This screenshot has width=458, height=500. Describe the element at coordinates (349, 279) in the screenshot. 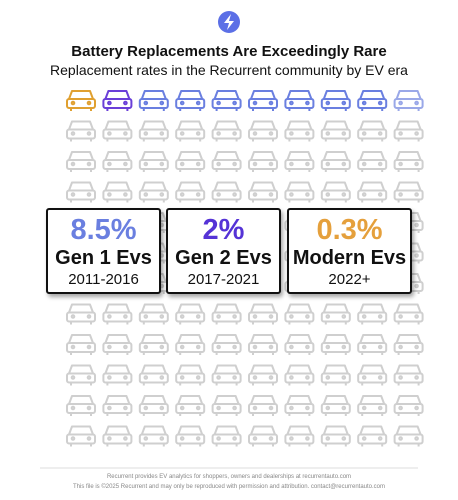

I see `era-years: 2022+` at that location.